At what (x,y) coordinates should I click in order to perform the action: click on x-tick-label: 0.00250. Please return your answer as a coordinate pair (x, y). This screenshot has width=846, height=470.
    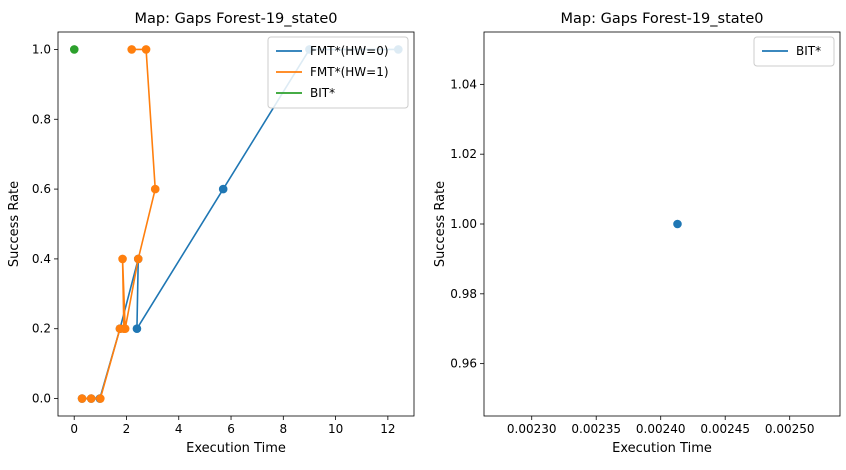
    Looking at the image, I should click on (790, 429).